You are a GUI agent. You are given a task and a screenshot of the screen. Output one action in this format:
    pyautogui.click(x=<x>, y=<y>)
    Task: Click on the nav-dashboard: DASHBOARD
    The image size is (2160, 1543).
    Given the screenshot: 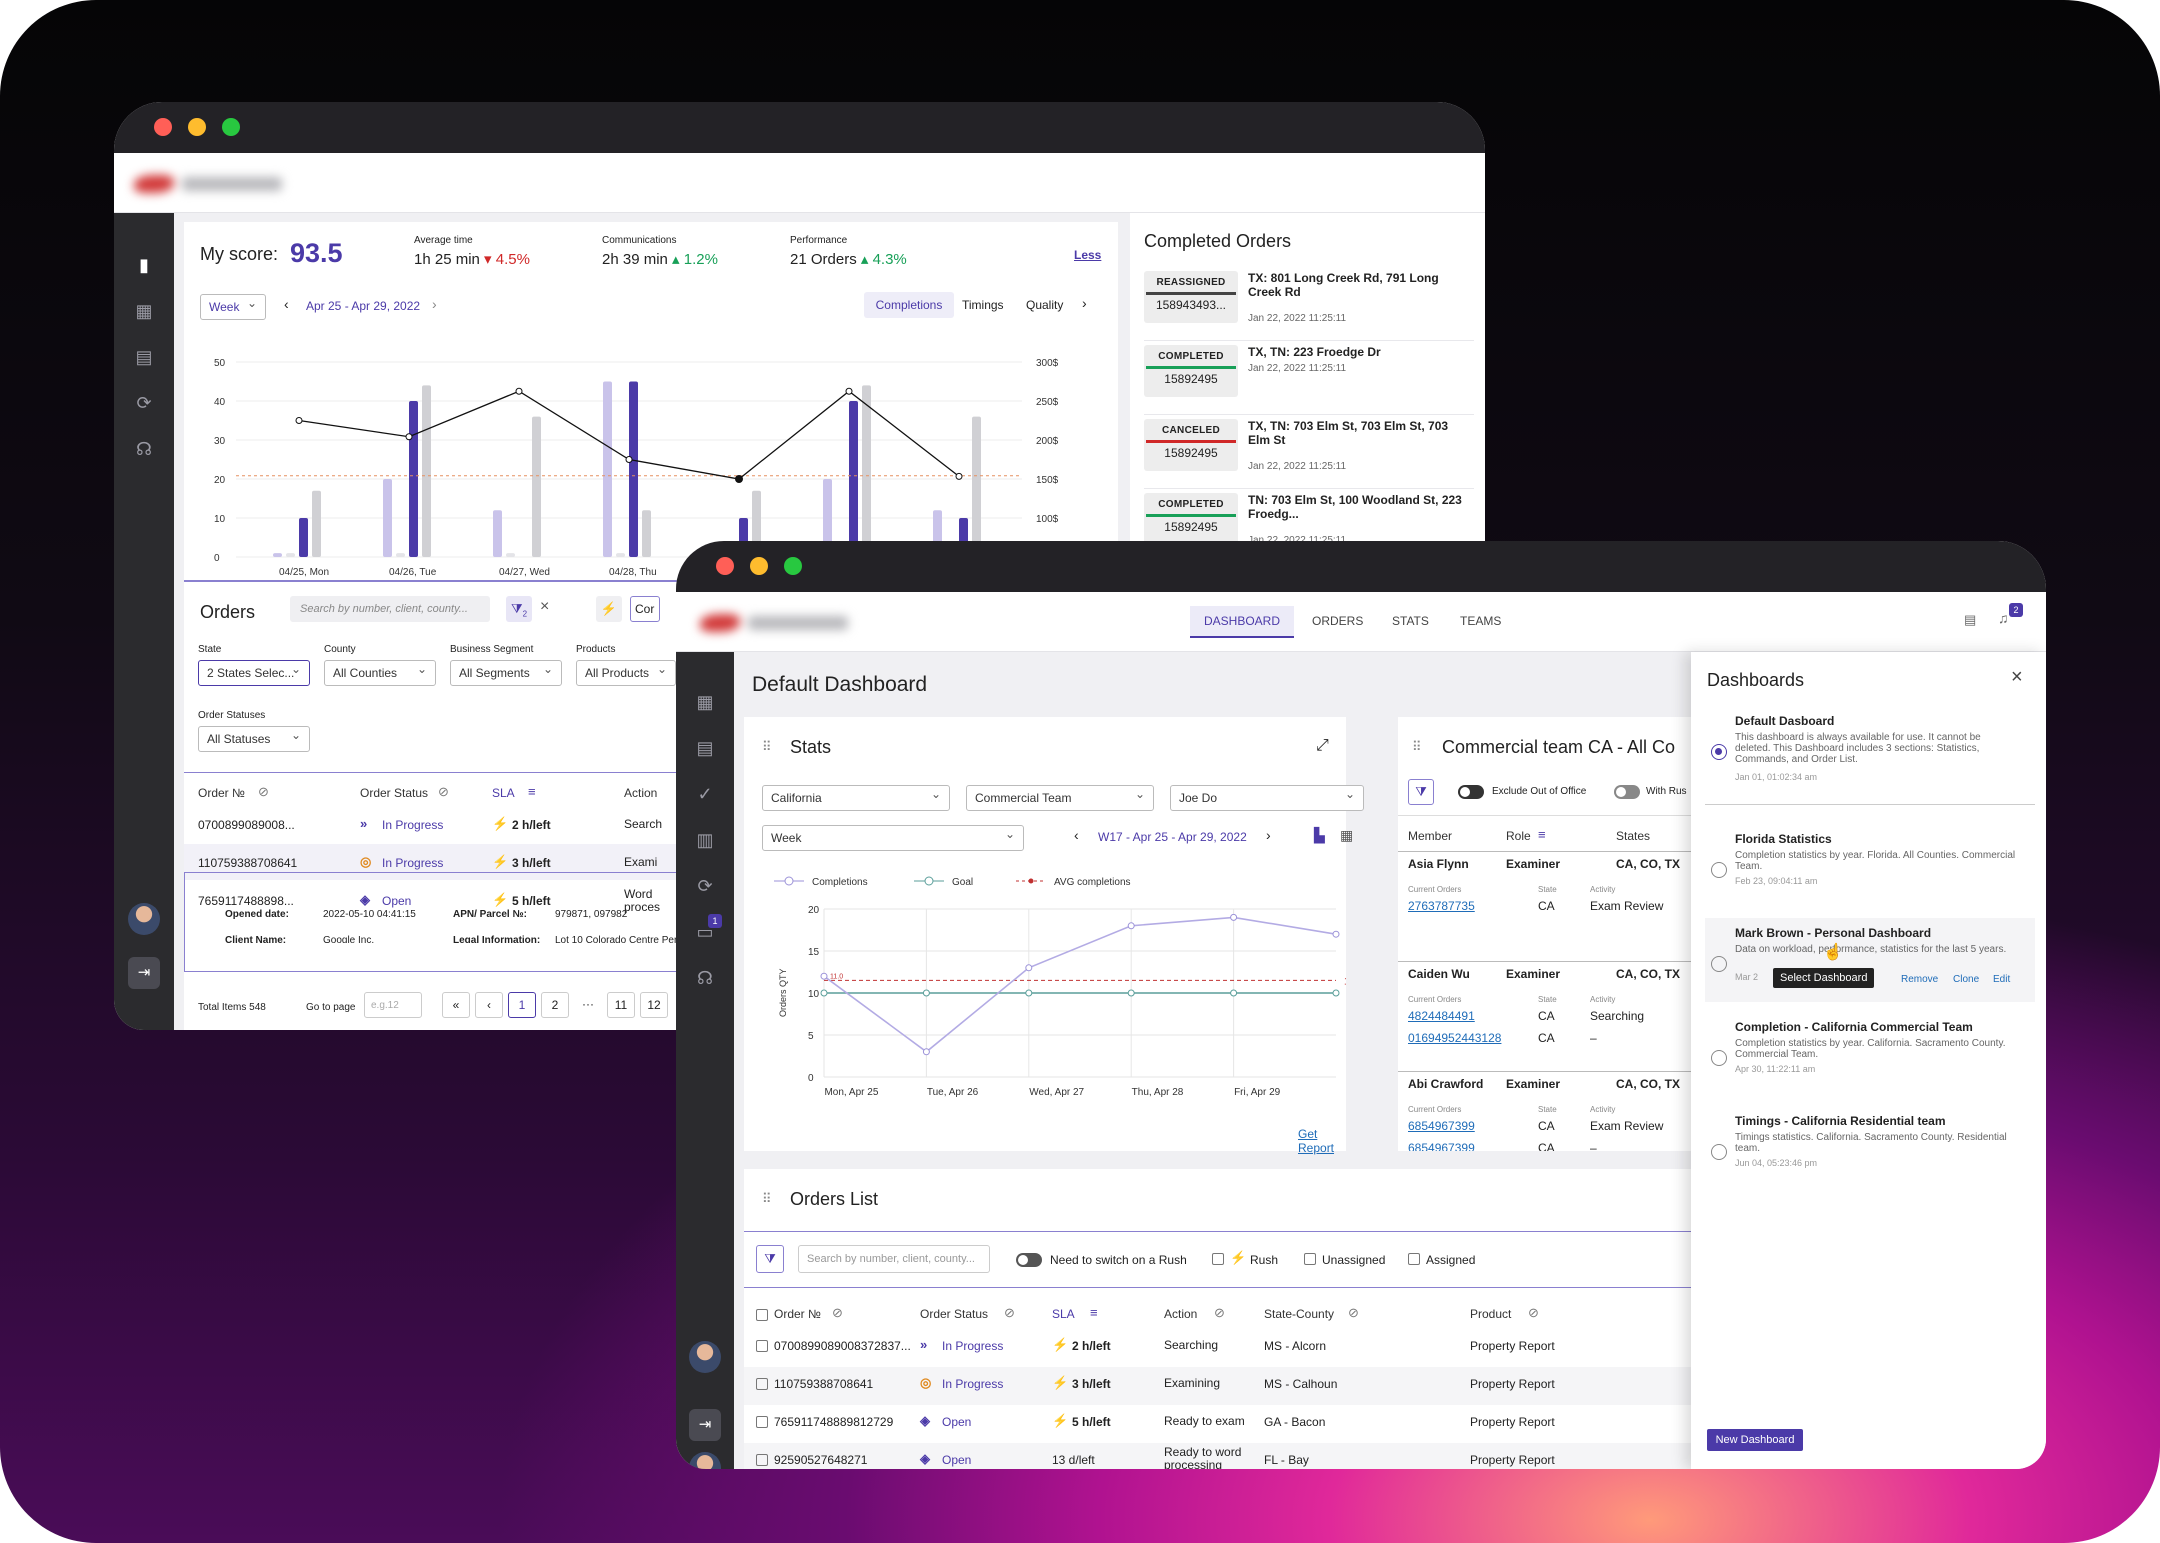 What is the action you would take?
    pyautogui.click(x=1242, y=622)
    